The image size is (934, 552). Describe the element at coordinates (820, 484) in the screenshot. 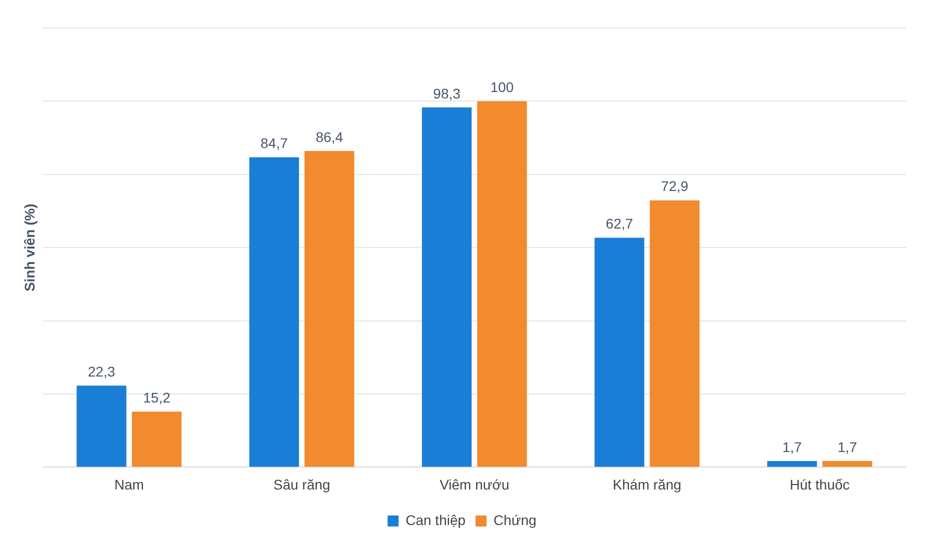

I see `x-tick-label: Hút thuốc` at that location.